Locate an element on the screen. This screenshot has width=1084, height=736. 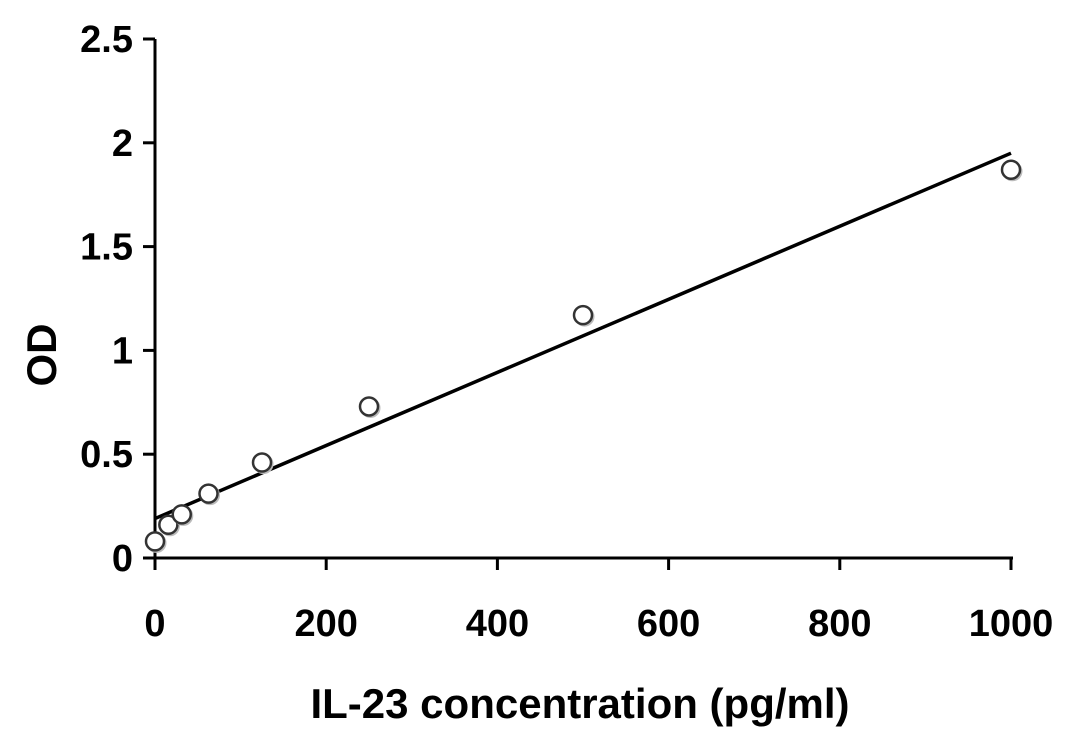
y-tick-label: 1 is located at coordinates (122, 351).